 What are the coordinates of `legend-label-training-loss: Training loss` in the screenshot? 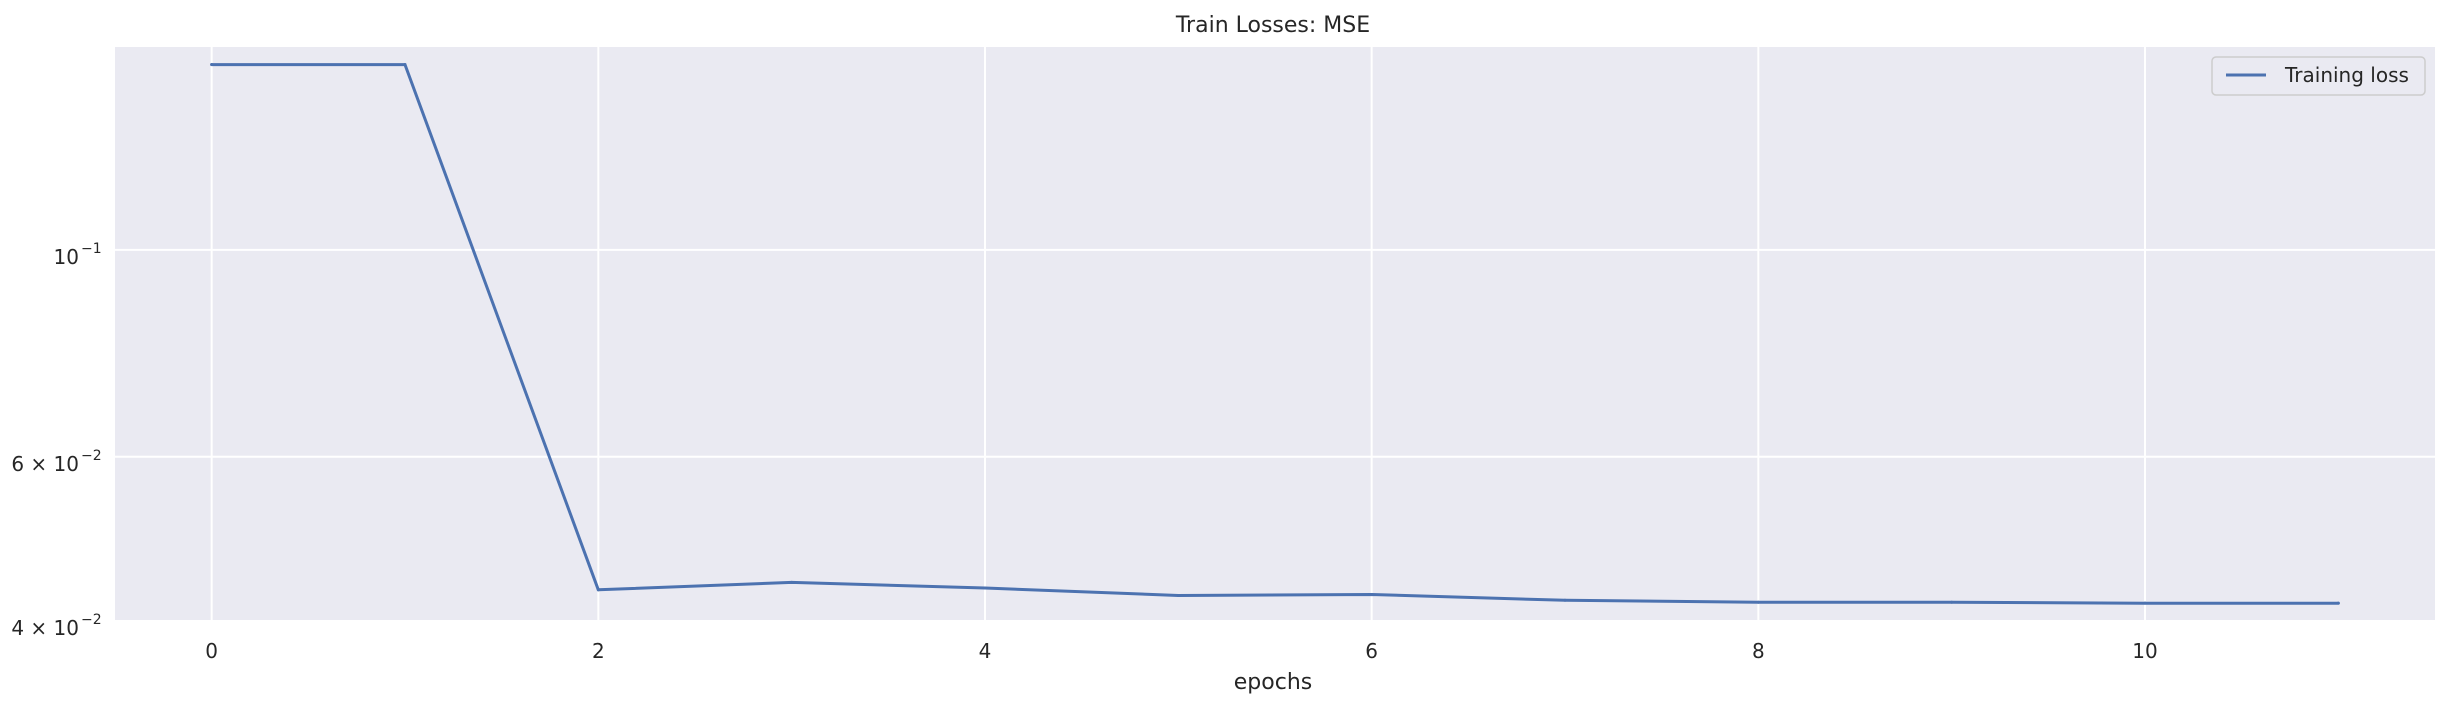 It's located at (2346, 75).